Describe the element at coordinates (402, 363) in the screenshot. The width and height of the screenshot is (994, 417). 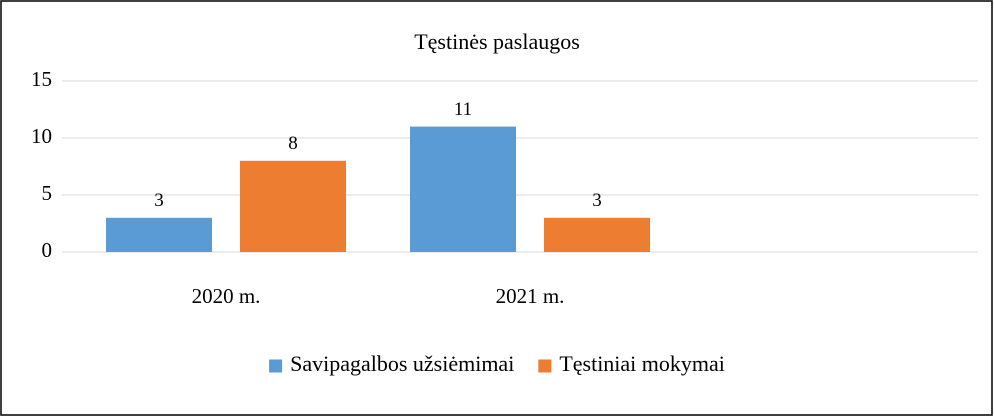
I see `legend-label: Savipagalbos užsiėmimai` at that location.